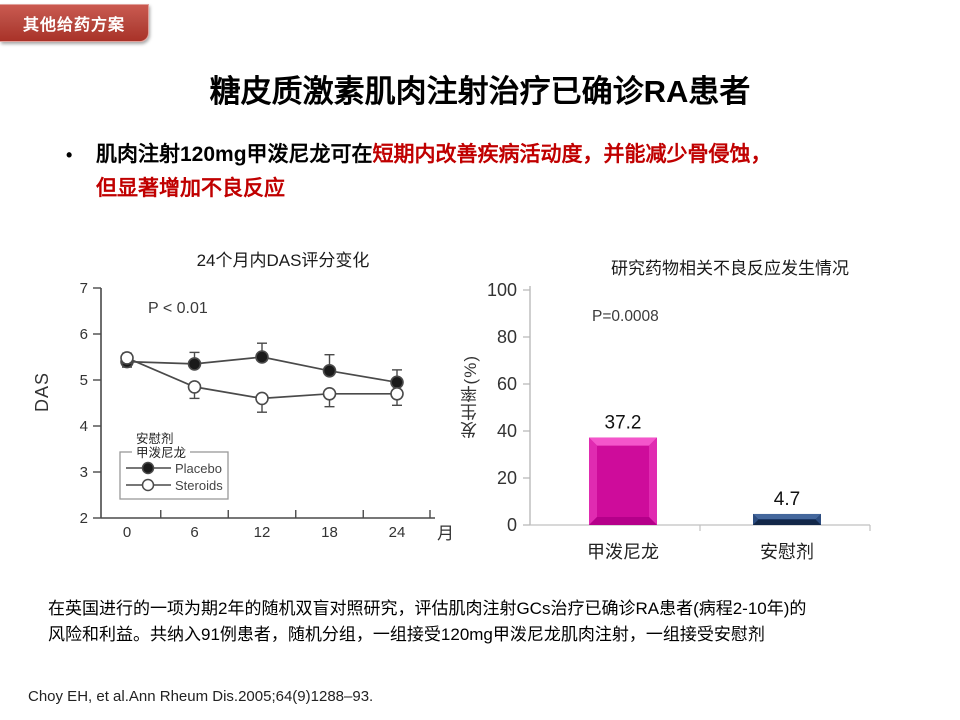 This screenshot has width=960, height=720. I want to click on y-tick-label: 5, so click(84, 380).